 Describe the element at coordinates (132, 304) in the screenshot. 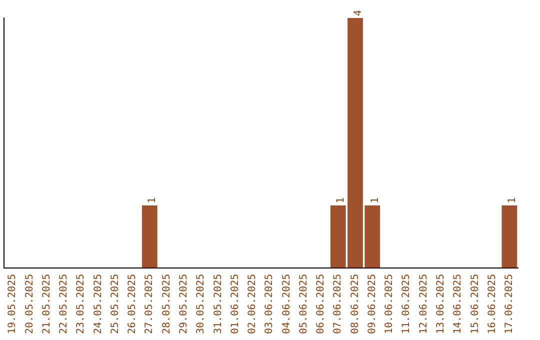

I see `x-tick-label: 26.05.2025` at that location.